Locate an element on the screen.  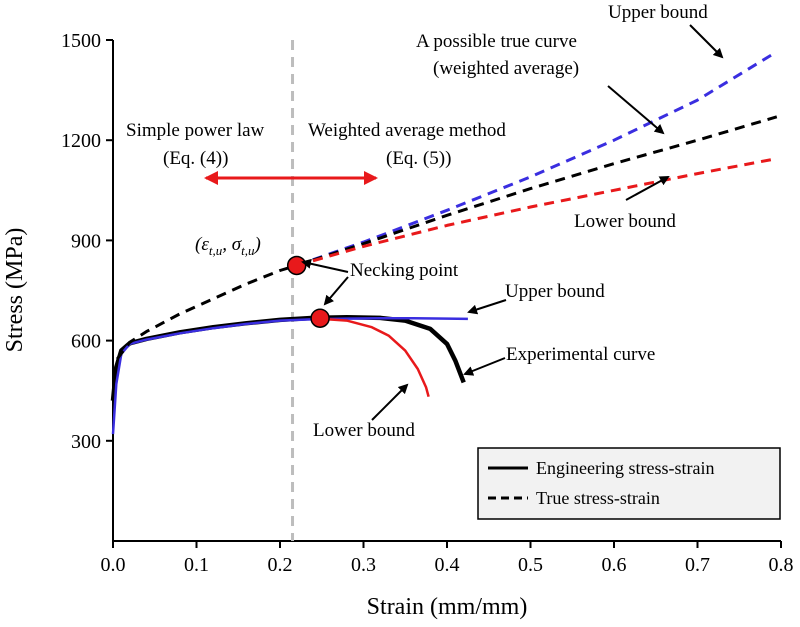
label-possible-true-2: (weighted average) is located at coordinates (506, 68).